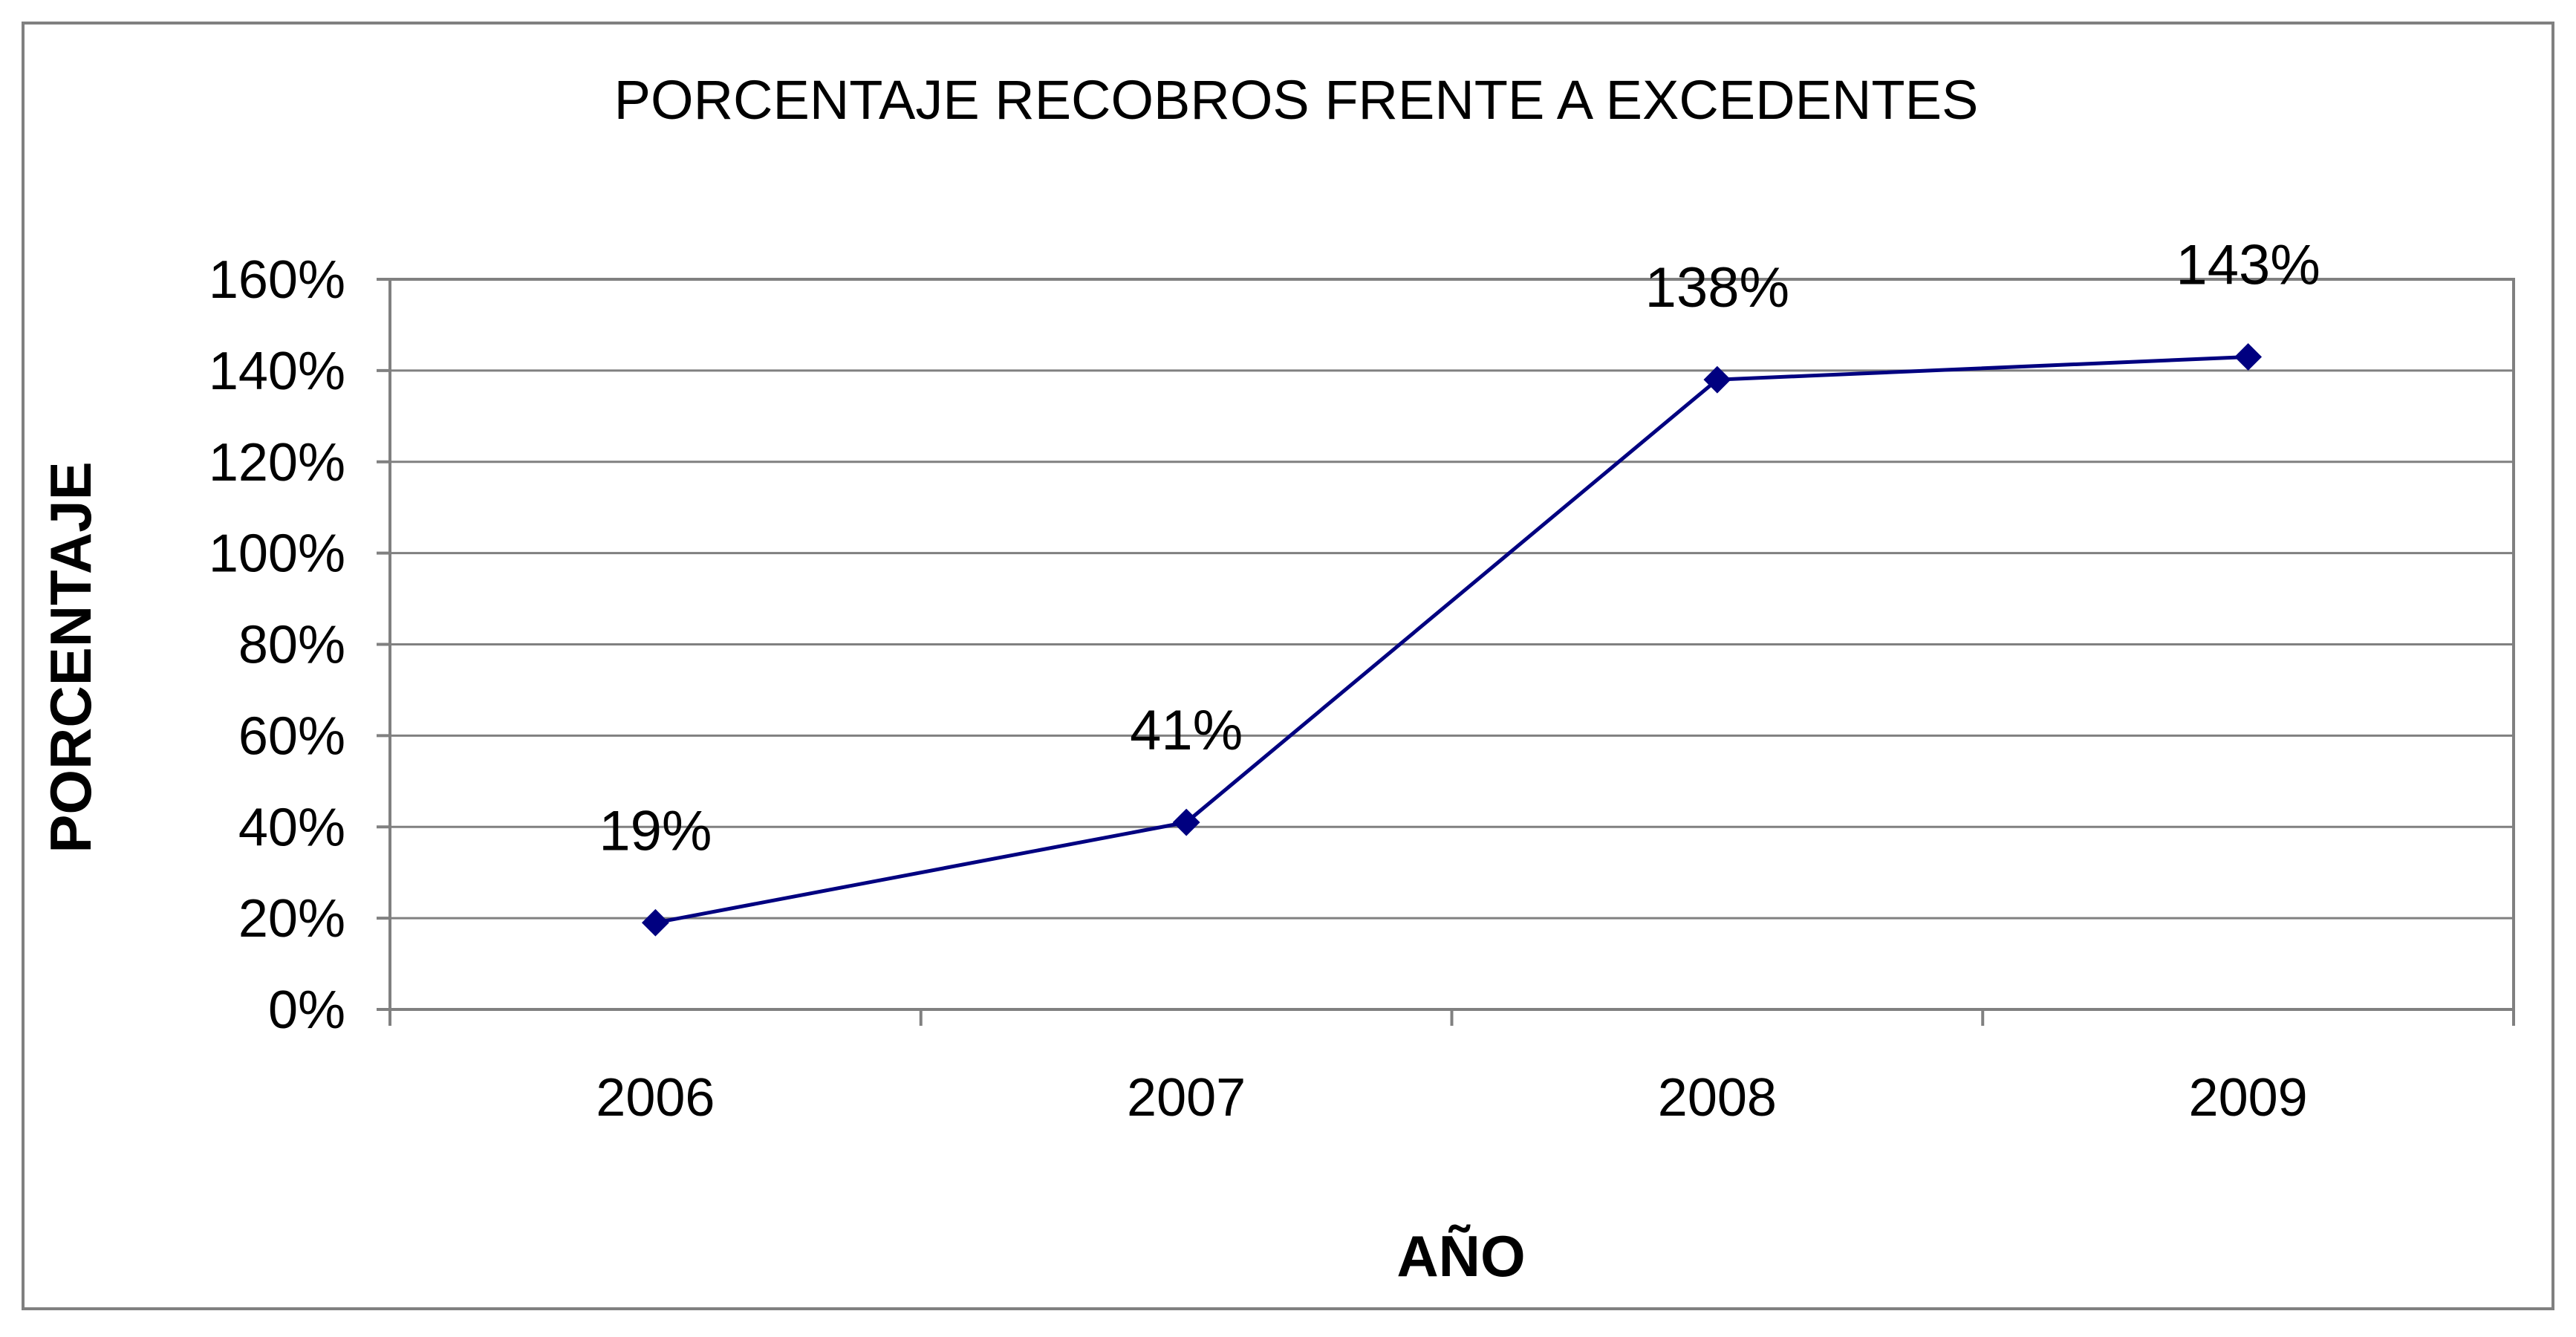 The height and width of the screenshot is (1337, 2576). What do you see at coordinates (1460, 1256) in the screenshot?
I see `x-axis-title: AÑO` at bounding box center [1460, 1256].